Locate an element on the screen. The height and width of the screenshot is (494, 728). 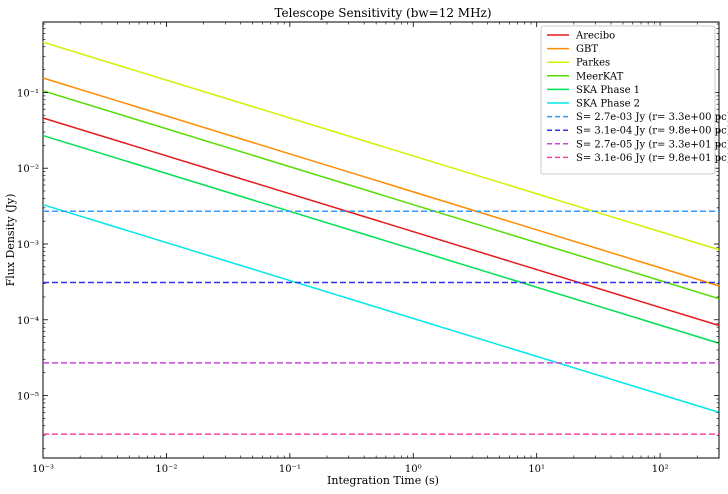
y-tick-label: 10⁻¹ is located at coordinates (28, 93).